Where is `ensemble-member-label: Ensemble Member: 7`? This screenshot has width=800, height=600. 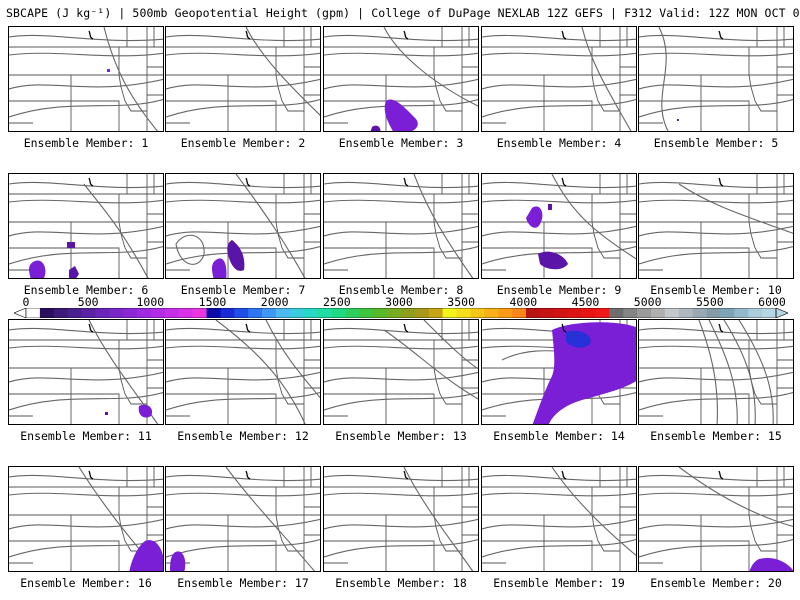 ensemble-member-label: Ensemble Member: 7 is located at coordinates (243, 290).